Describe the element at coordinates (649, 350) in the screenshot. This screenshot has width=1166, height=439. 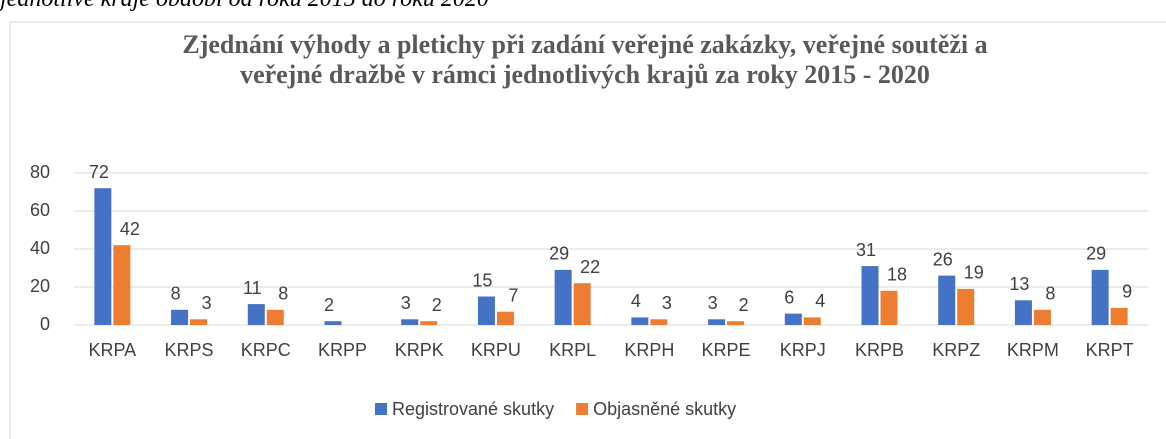
I see `x-tick-label: KRPH` at that location.